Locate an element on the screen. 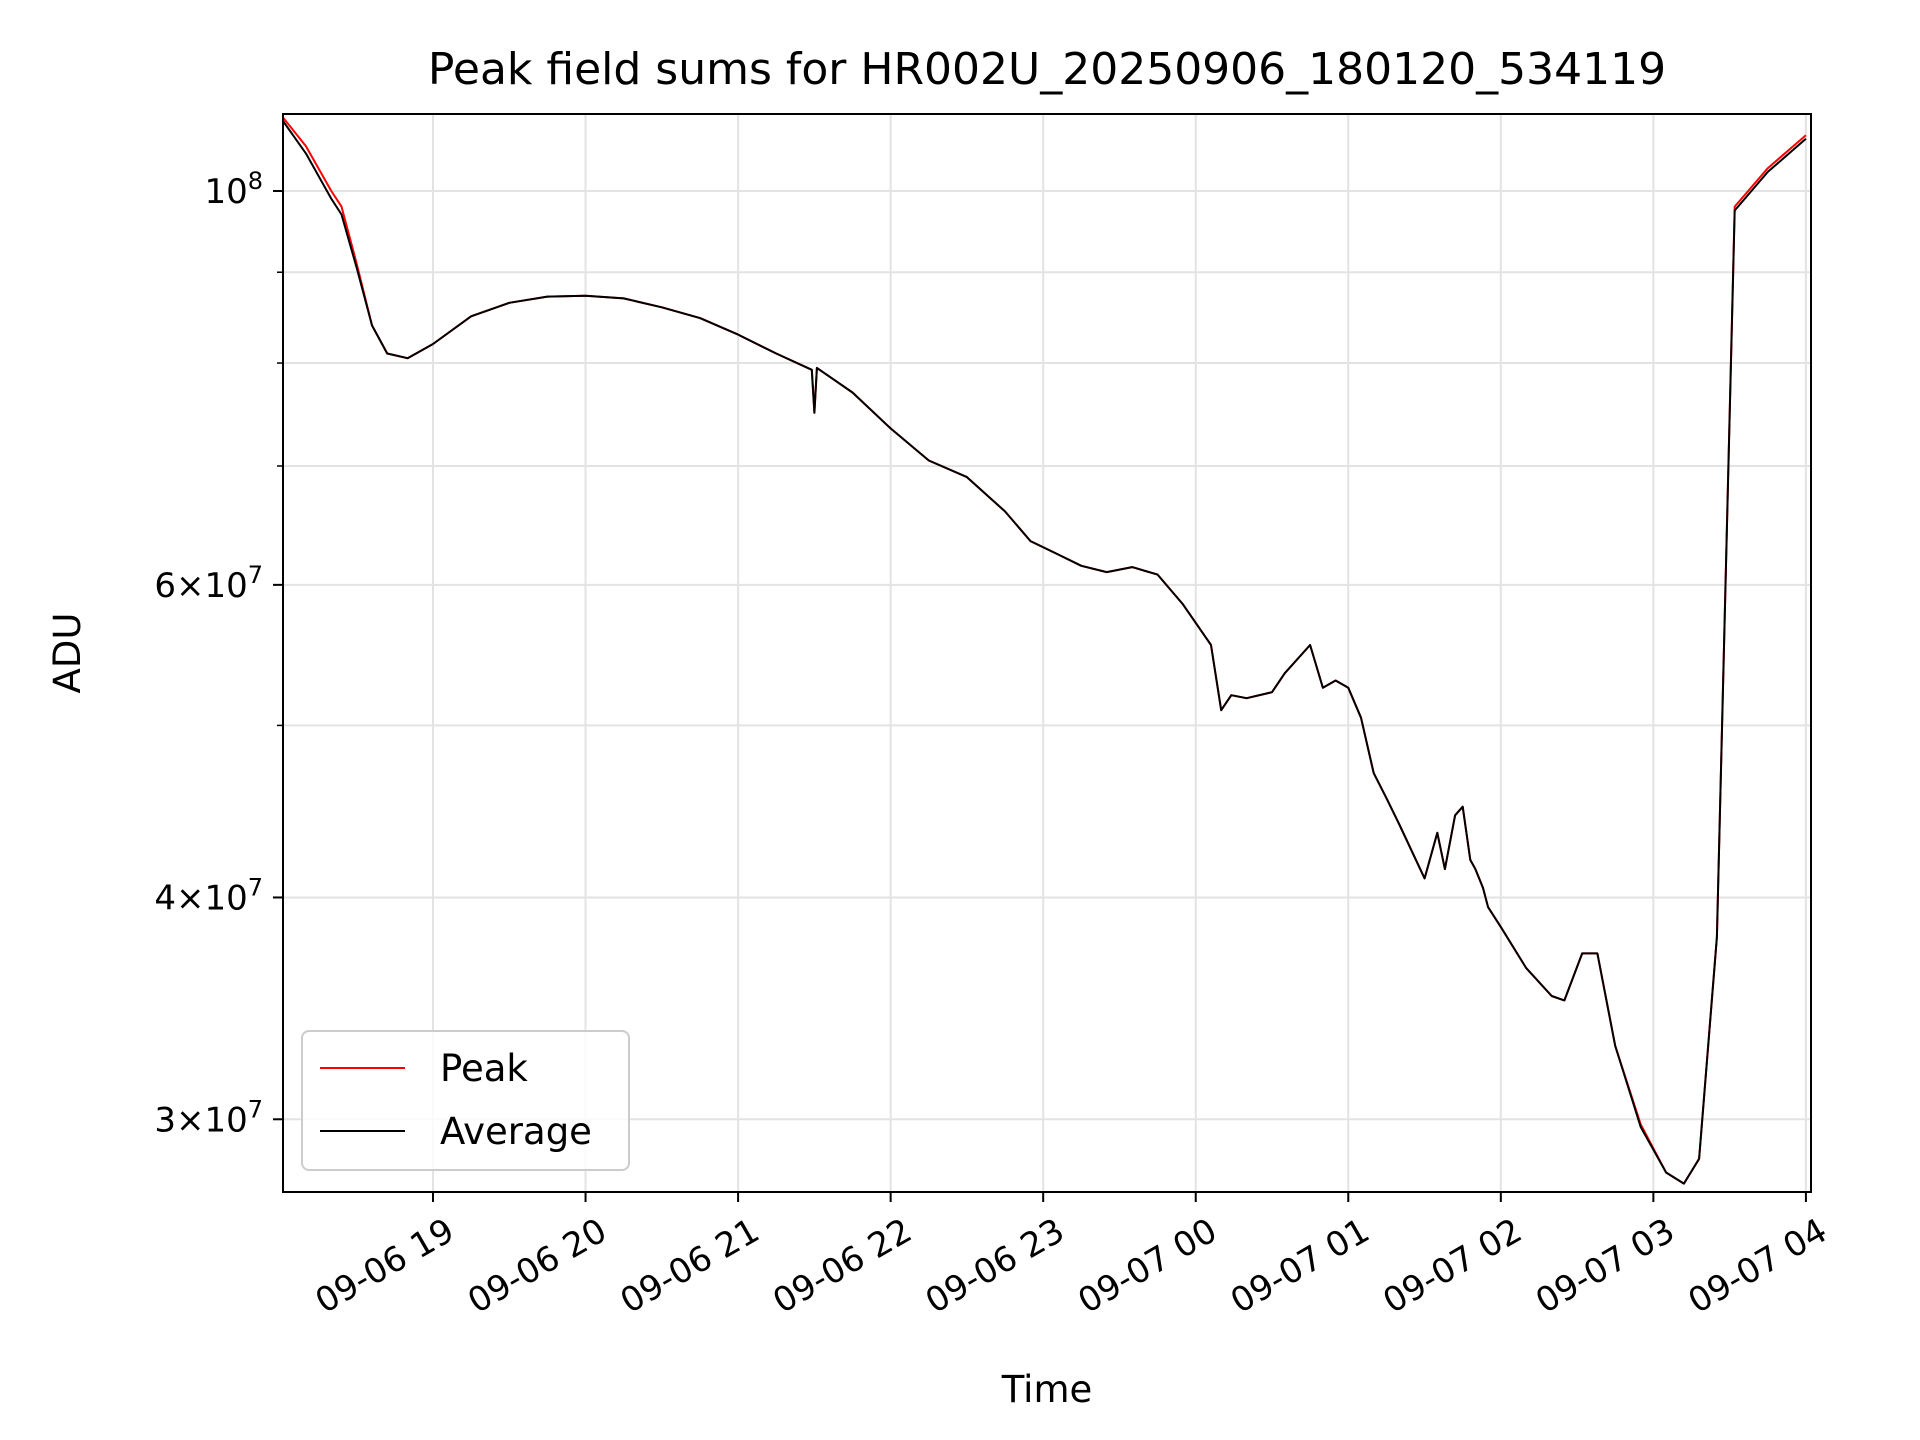  y-axis: 3×107 4×107 6×107 108 is located at coordinates (218, 653).